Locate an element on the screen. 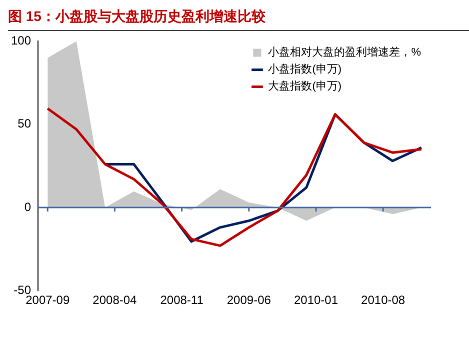 The image size is (469, 337). chart-title: 图 15：小盘股与大盘股历史盈利增速比较 is located at coordinates (238, 19).